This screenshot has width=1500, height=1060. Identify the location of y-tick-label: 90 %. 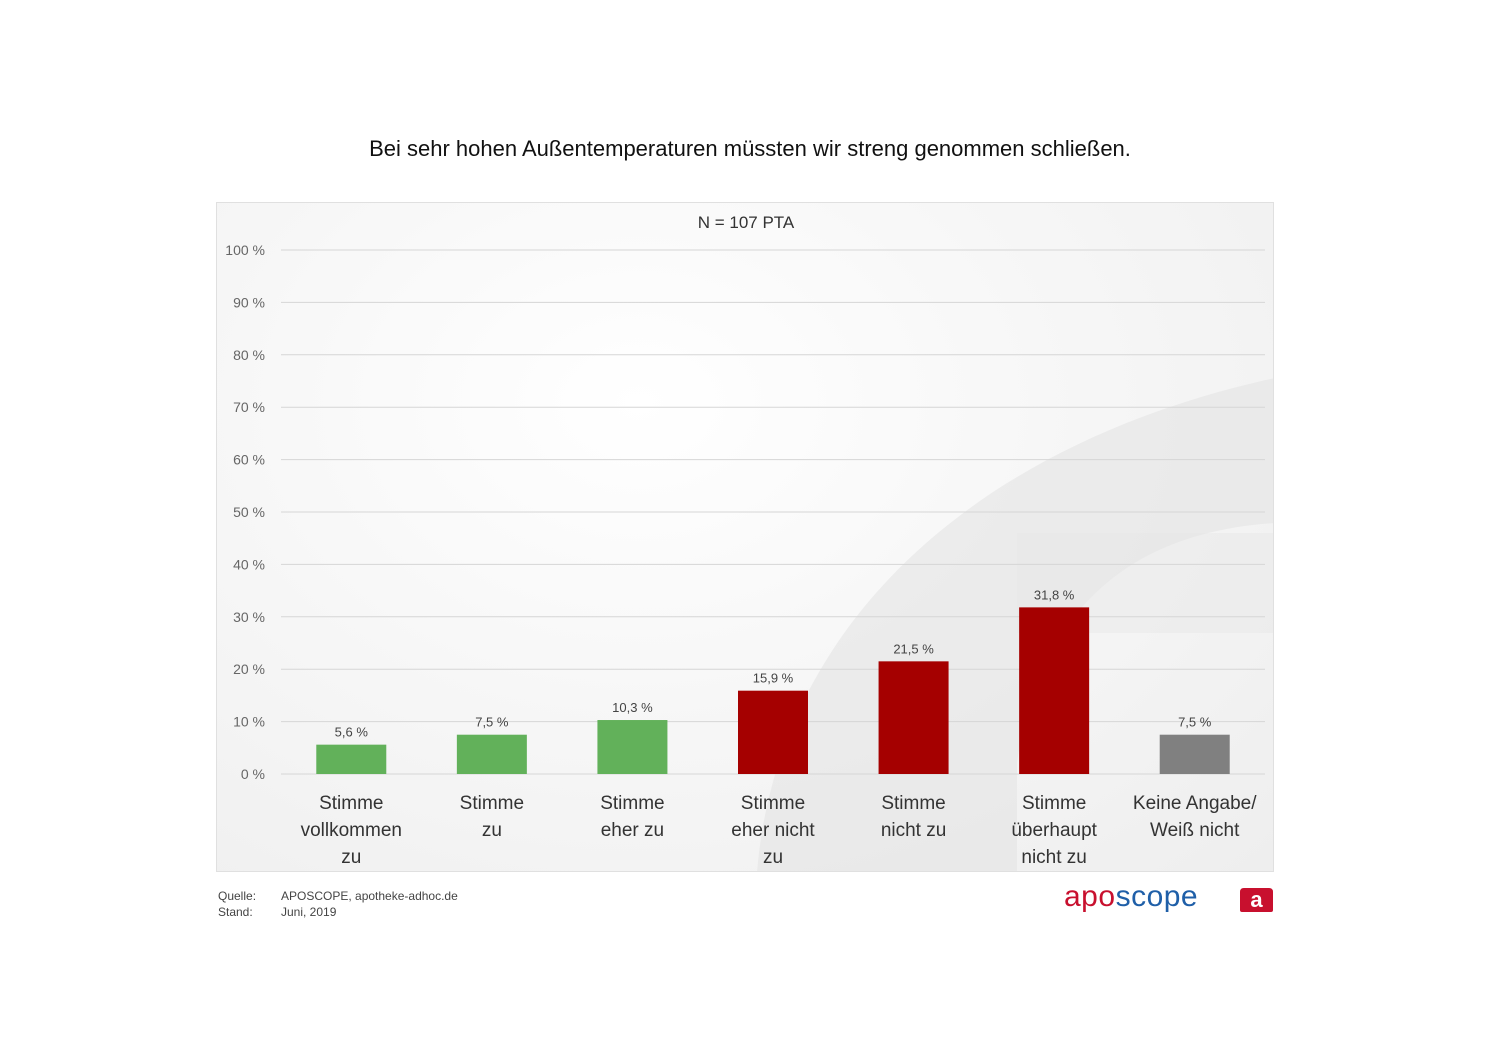
(249, 302).